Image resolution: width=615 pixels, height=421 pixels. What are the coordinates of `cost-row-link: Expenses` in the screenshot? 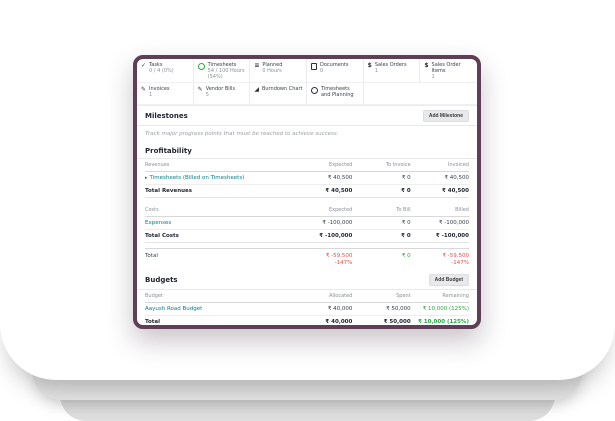 It's located at (158, 223).